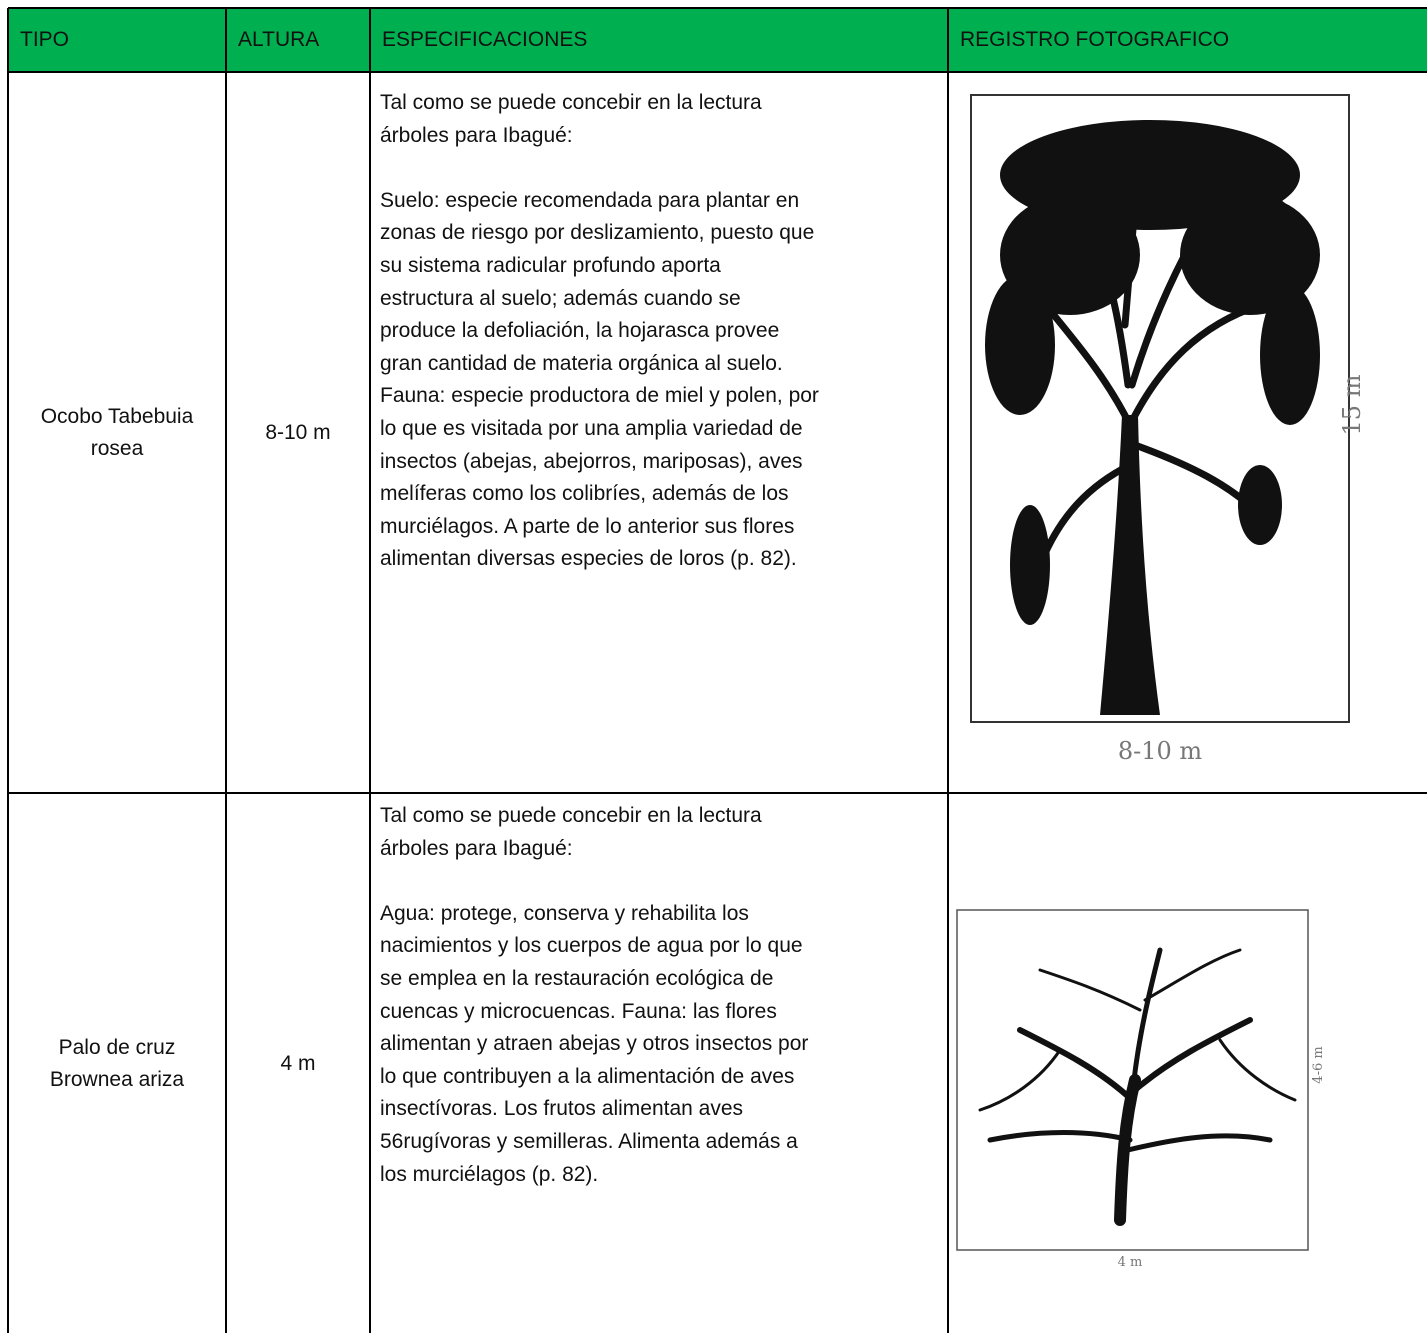 The width and height of the screenshot is (1427, 1333). I want to click on tipo-text: Ocobo Tabebuia rosea, so click(117, 432).